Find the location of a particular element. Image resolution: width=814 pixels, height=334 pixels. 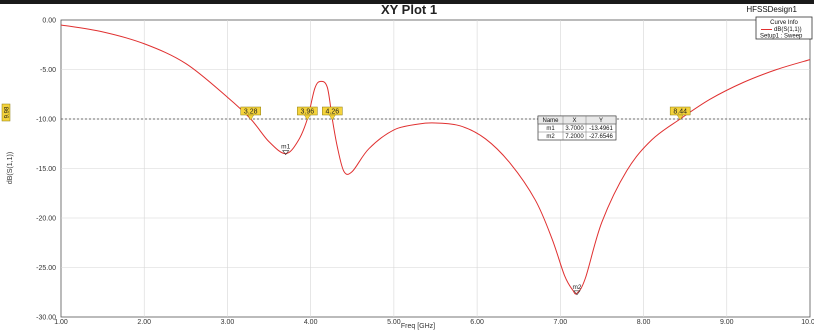

x-tick-label: 3.00 is located at coordinates (228, 322).